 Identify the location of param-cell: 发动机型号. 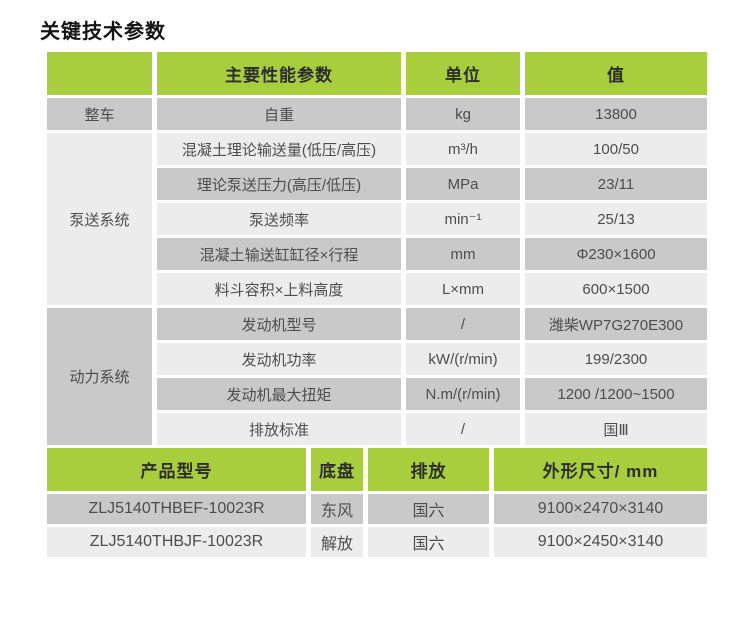
(279, 324).